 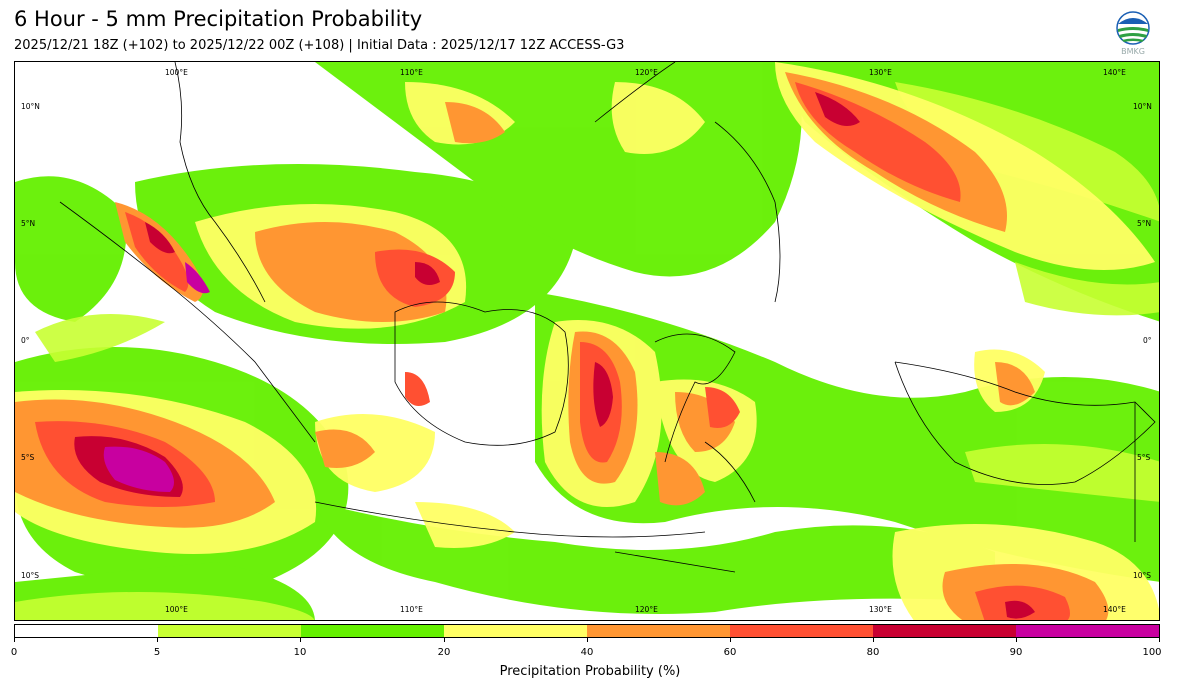 What do you see at coordinates (1142, 575) in the screenshot?
I see `lat-label-10s-right: 10°S` at bounding box center [1142, 575].